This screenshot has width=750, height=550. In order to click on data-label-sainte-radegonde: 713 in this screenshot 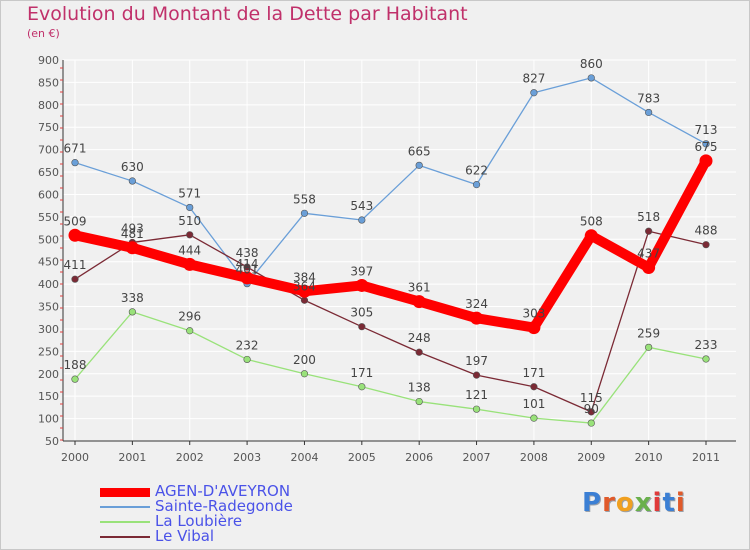, I will do `click(706, 130)`.